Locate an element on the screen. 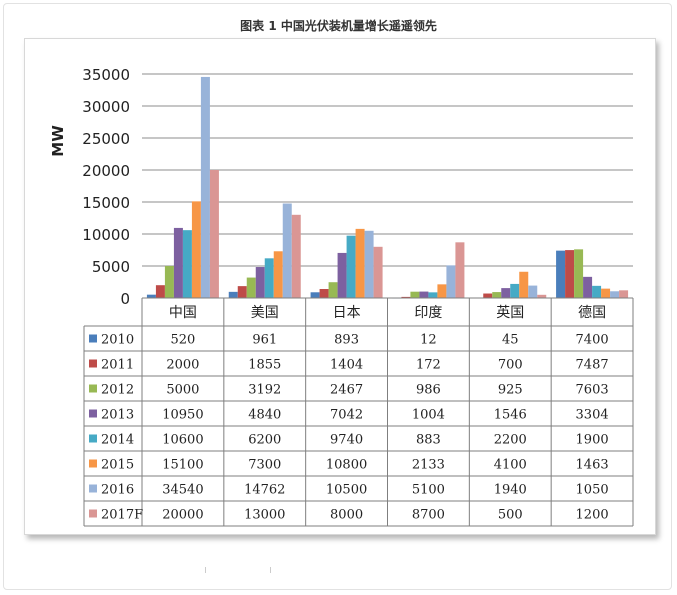  y-tick-label: 10000 is located at coordinates (106, 235).